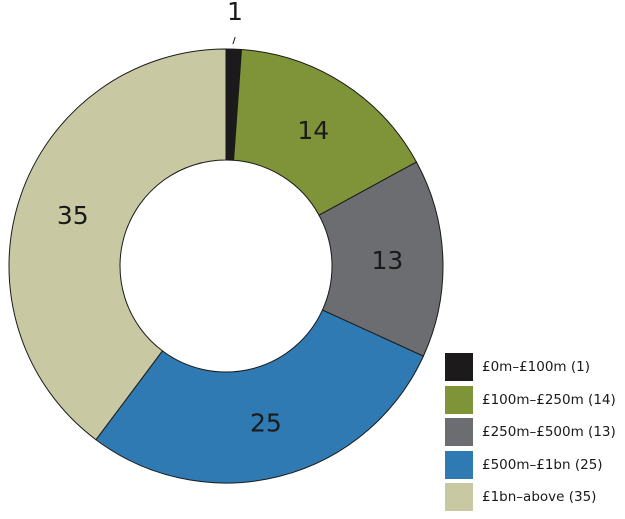 The width and height of the screenshot is (625, 519). I want to click on legend-item: £250m–£500m (13), so click(530, 432).